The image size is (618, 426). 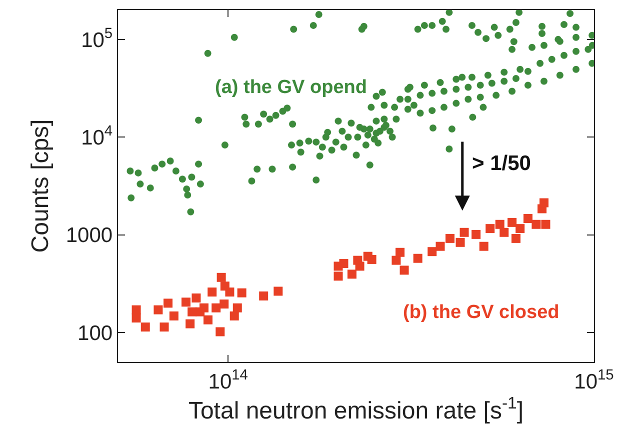 What do you see at coordinates (89, 236) in the screenshot?
I see `y-tick-label: 1000` at bounding box center [89, 236].